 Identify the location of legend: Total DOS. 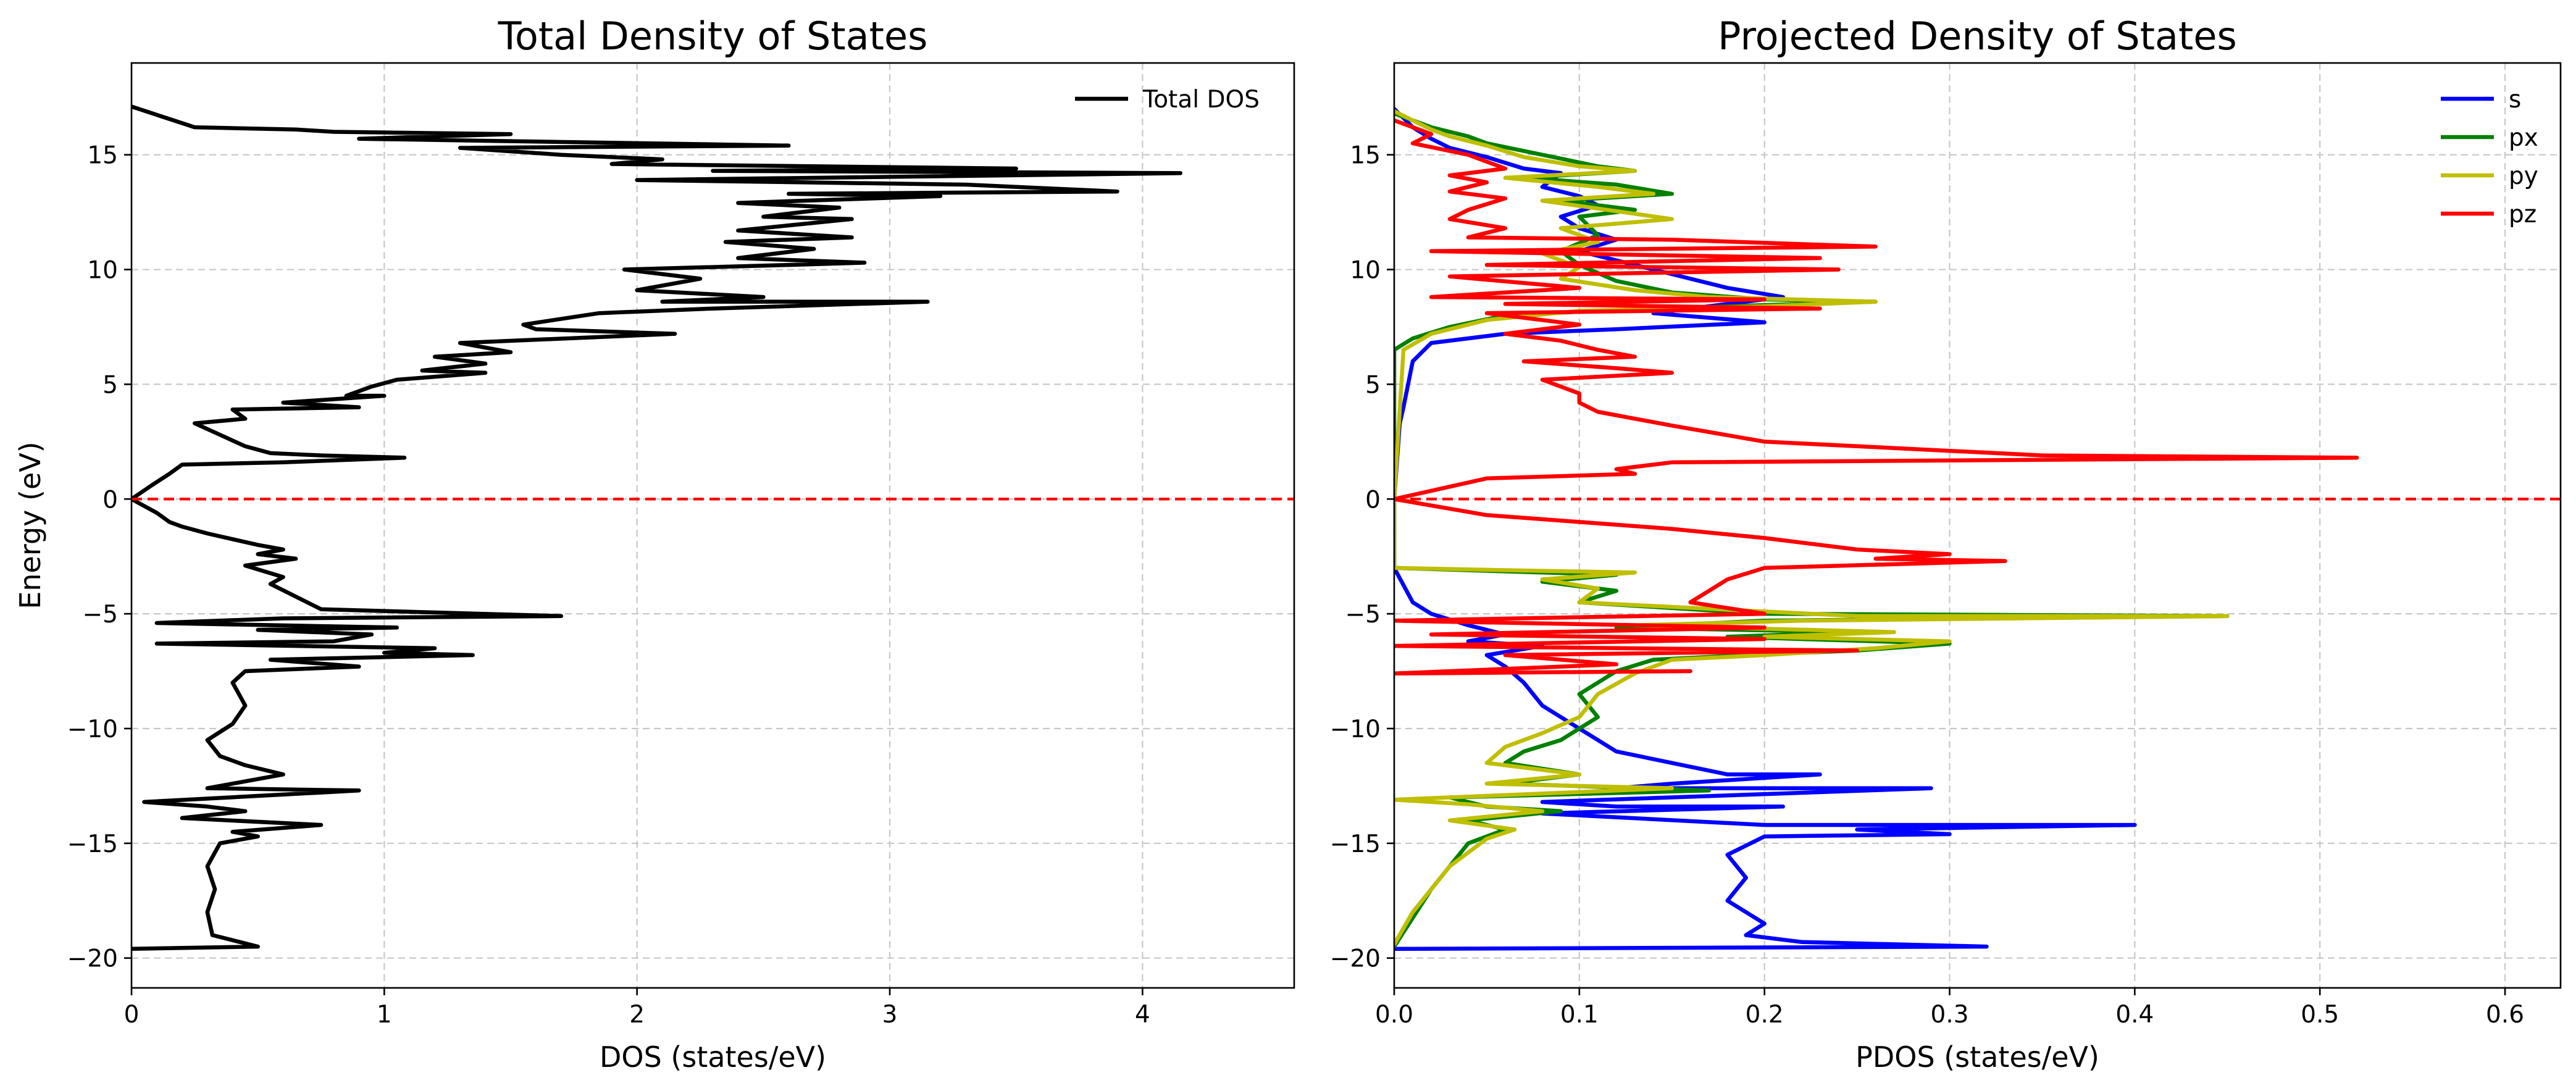
(1167, 100).